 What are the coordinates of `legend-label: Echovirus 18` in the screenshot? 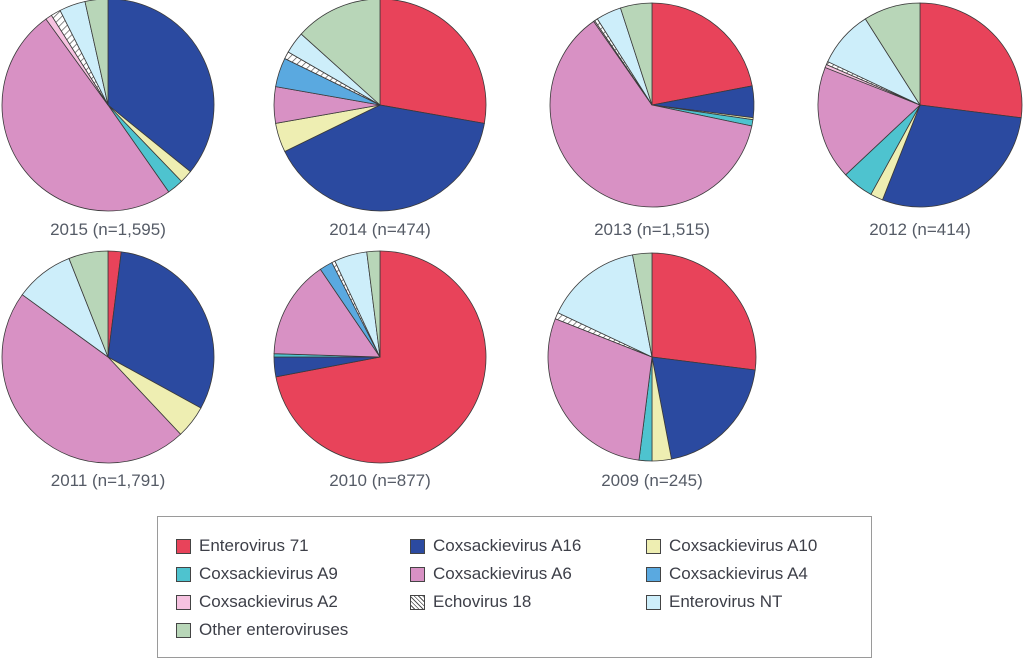 It's located at (482, 601).